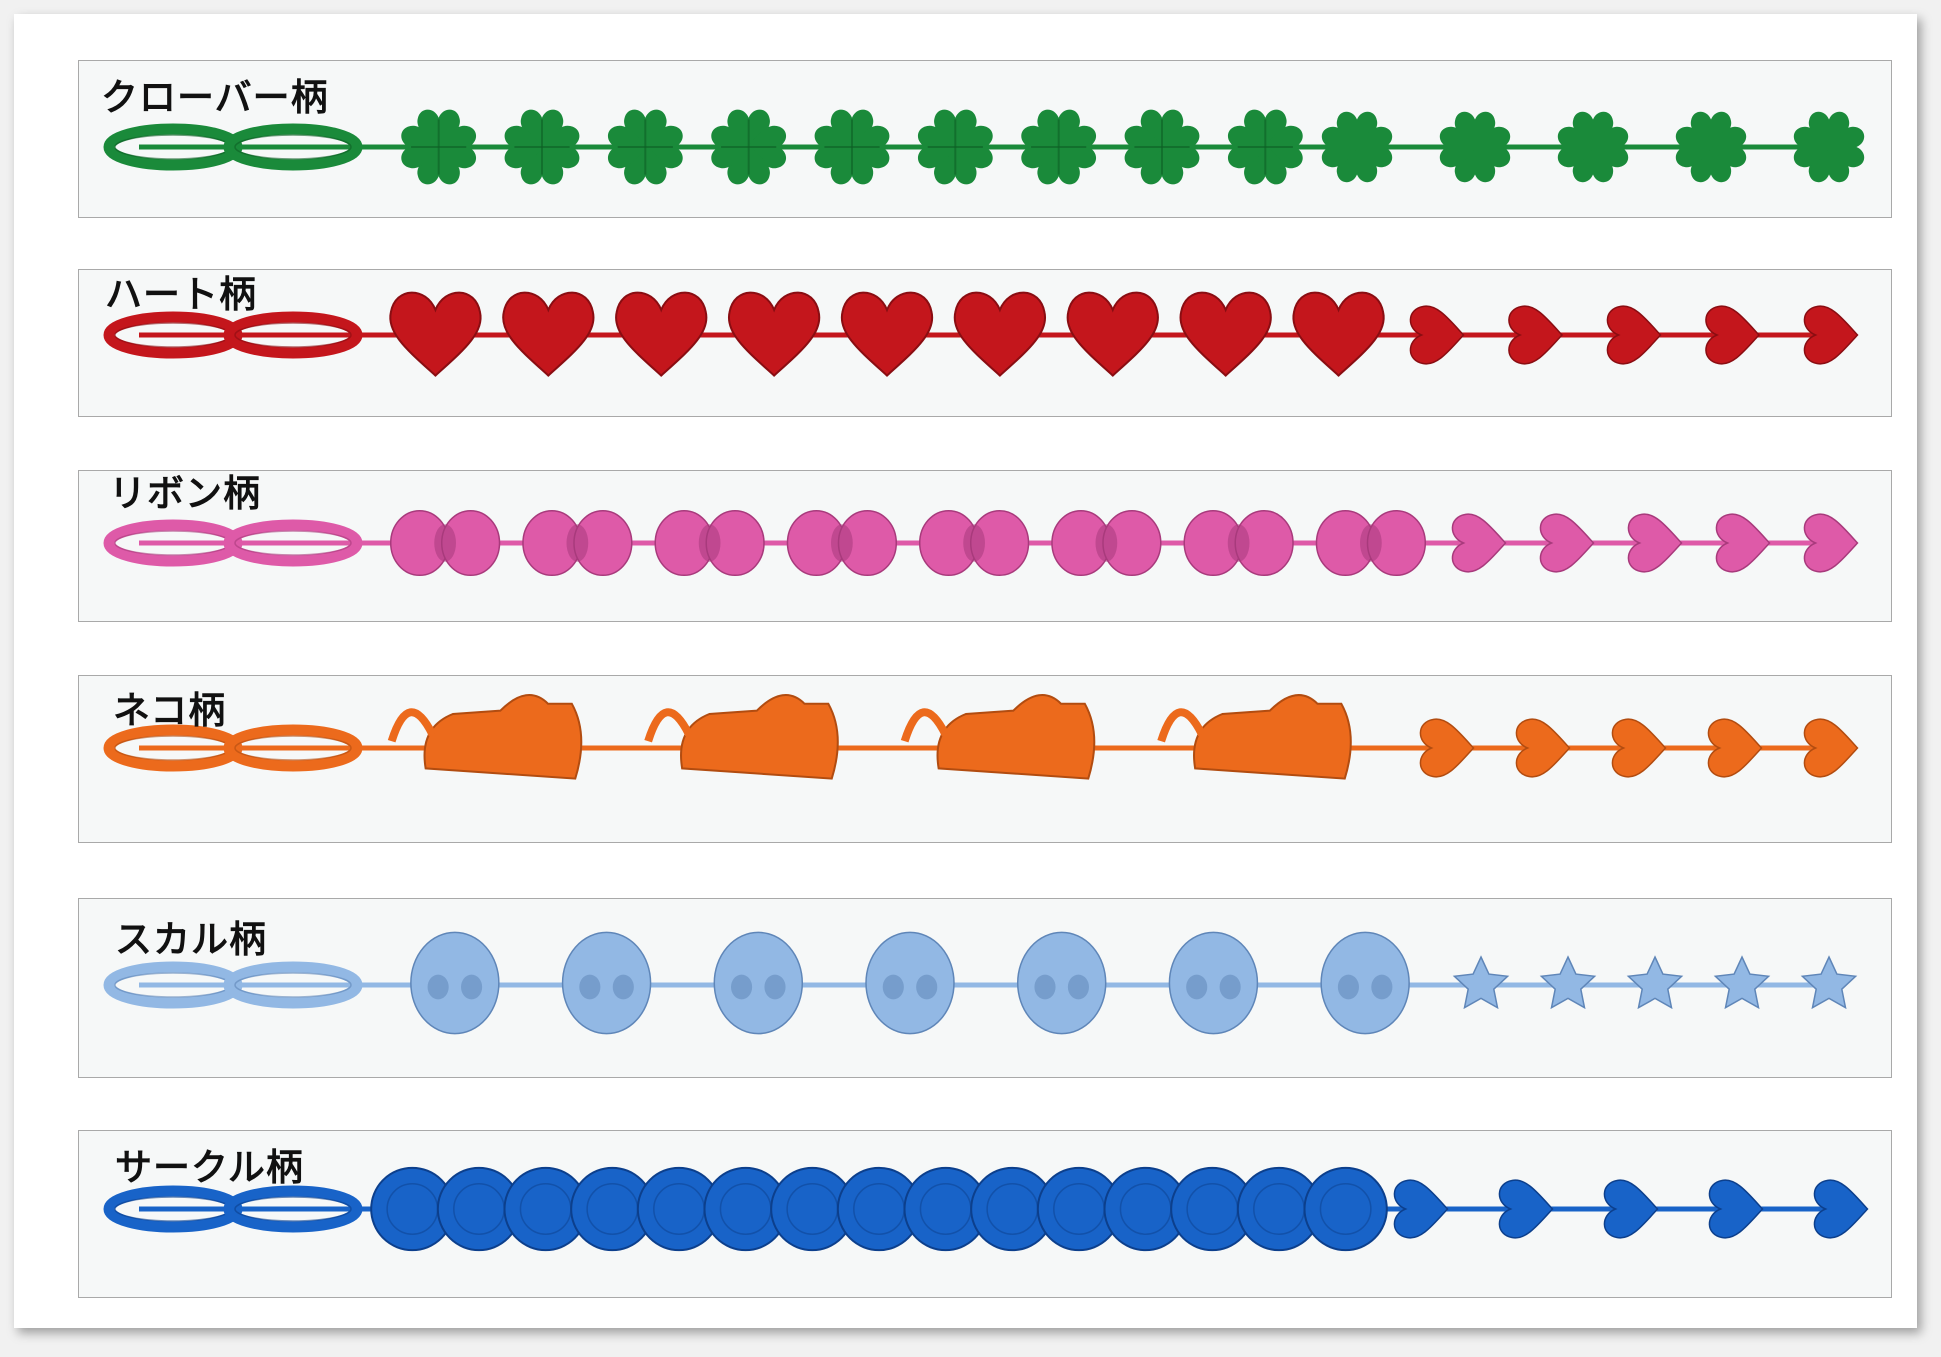 This screenshot has height=1357, width=1941. I want to click on bracelet-panel-skull: スカル柄, so click(985, 988).